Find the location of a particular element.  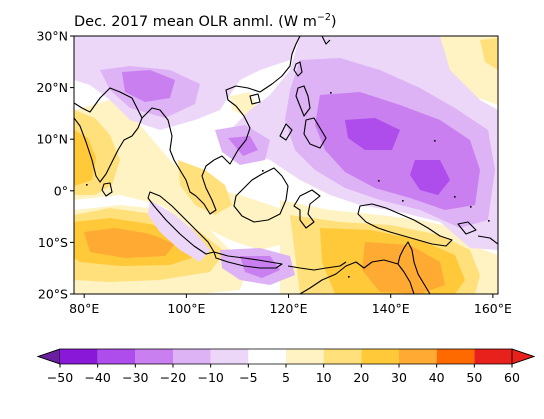

longitude-axis: 80°E 100°E 120°E 140°E 160°E is located at coordinates (290, 305).